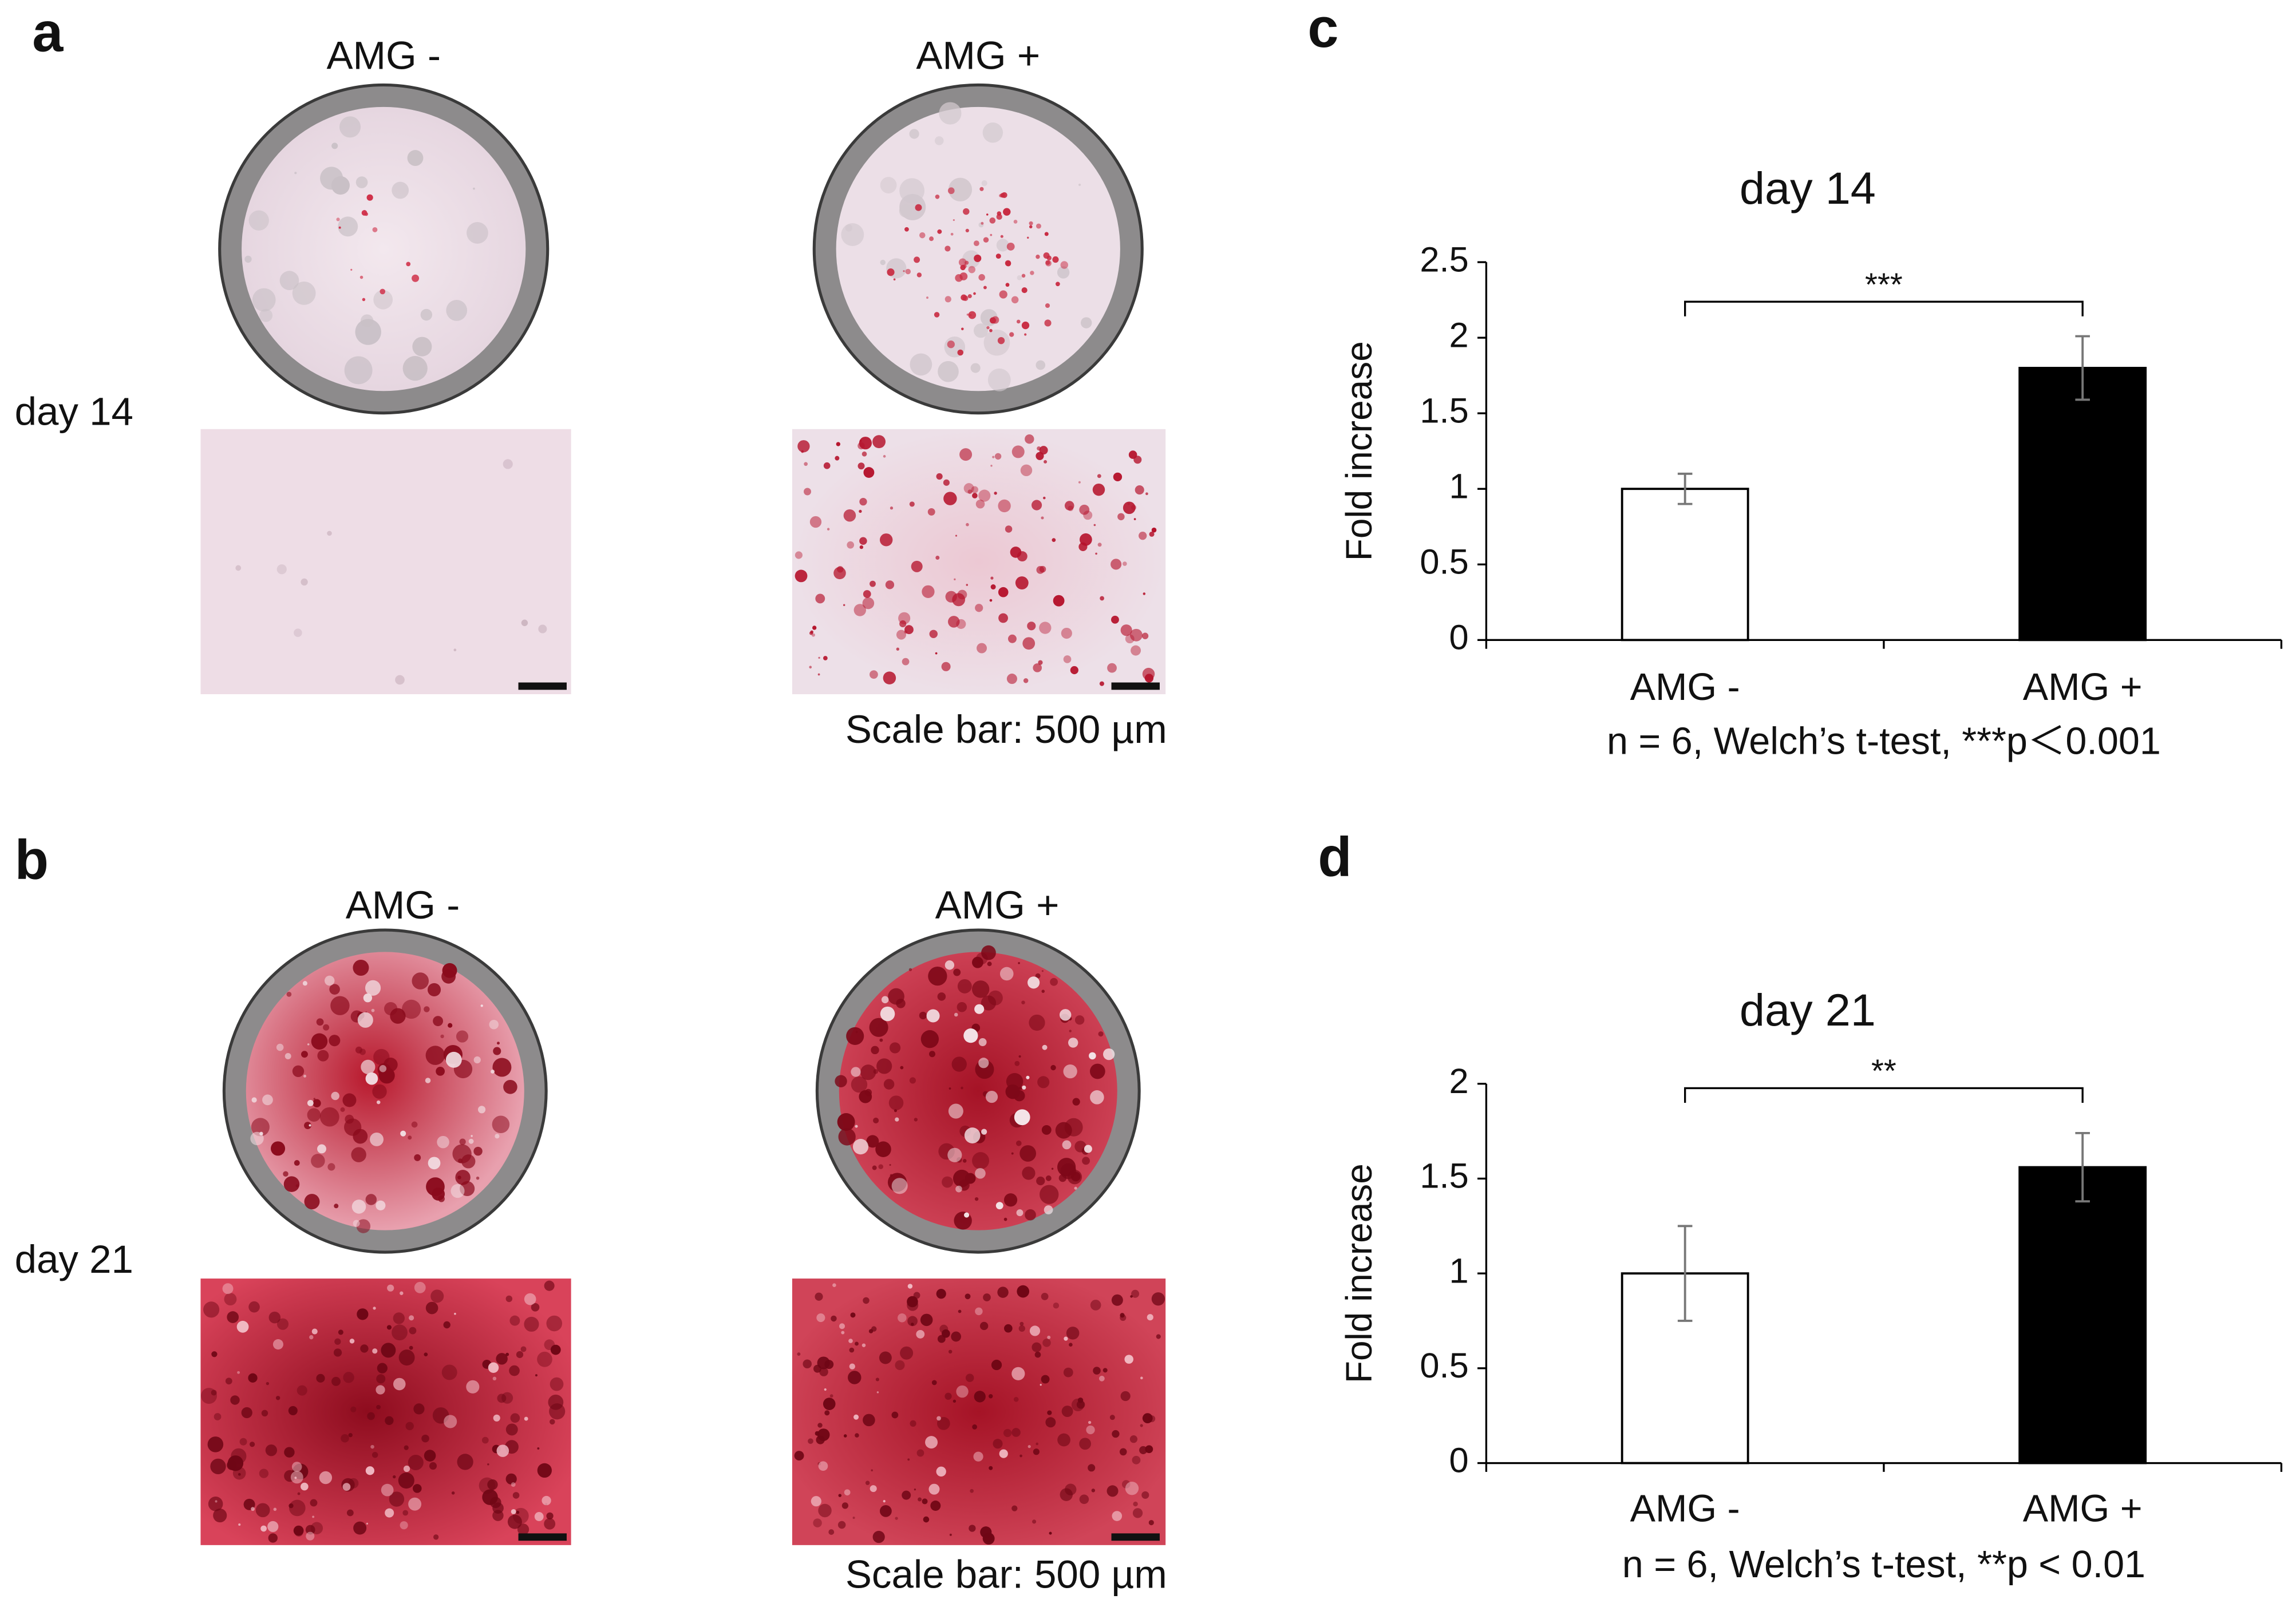 The image size is (2296, 1611). What do you see at coordinates (978, 1091) in the screenshot?
I see `dish-photo` at bounding box center [978, 1091].